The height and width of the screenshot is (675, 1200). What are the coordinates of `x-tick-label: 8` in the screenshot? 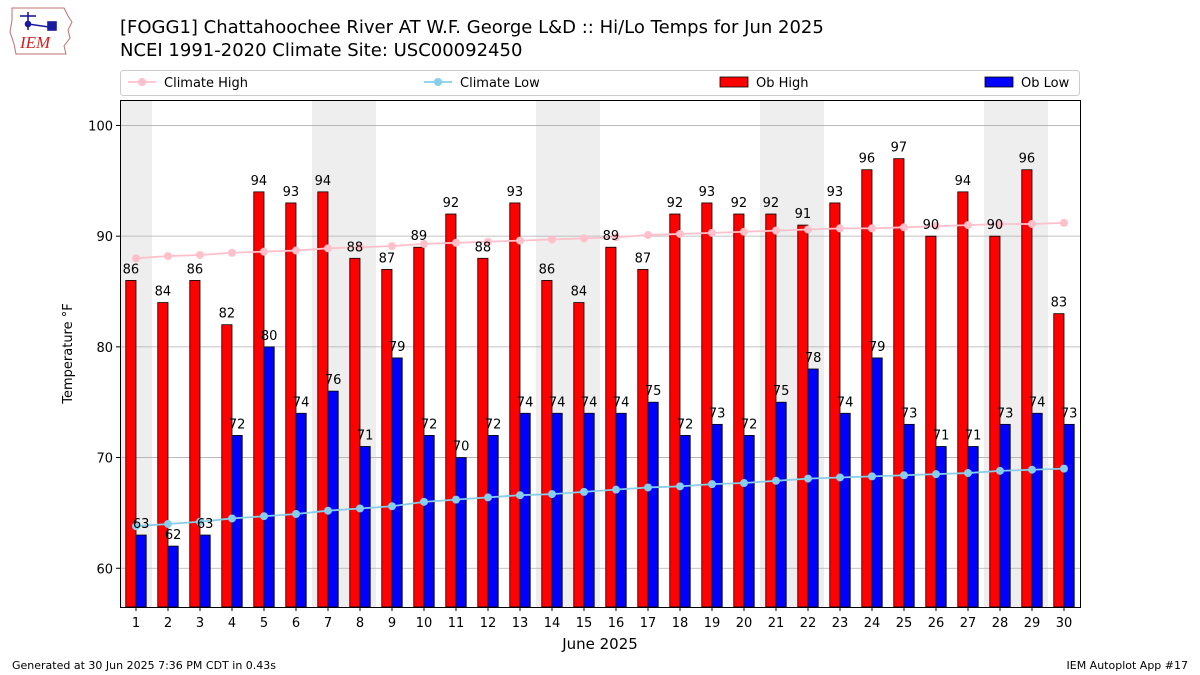 It's located at (360, 623).